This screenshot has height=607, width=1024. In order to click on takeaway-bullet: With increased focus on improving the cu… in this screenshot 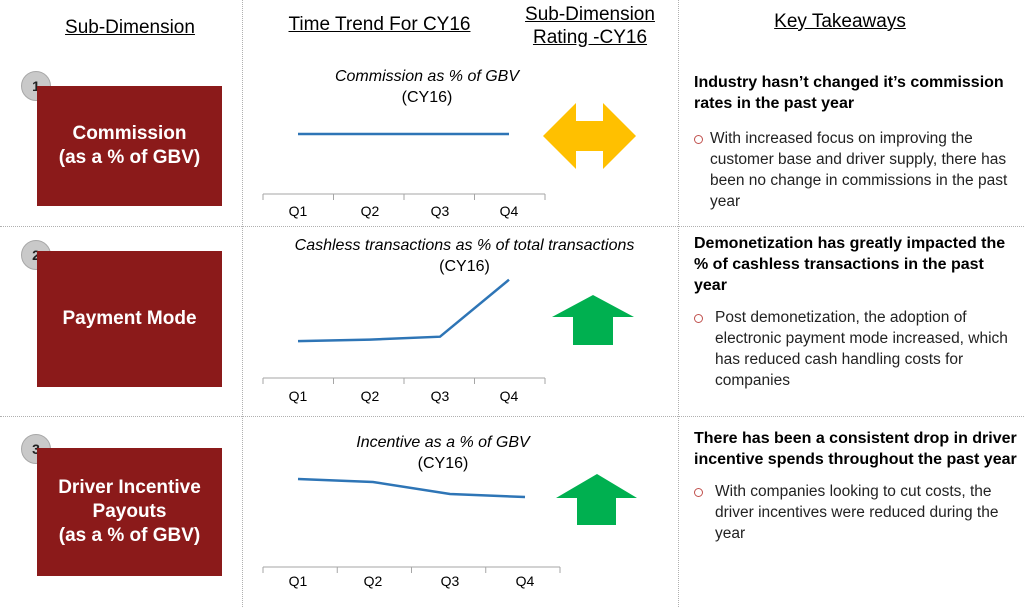, I will do `click(856, 170)`.